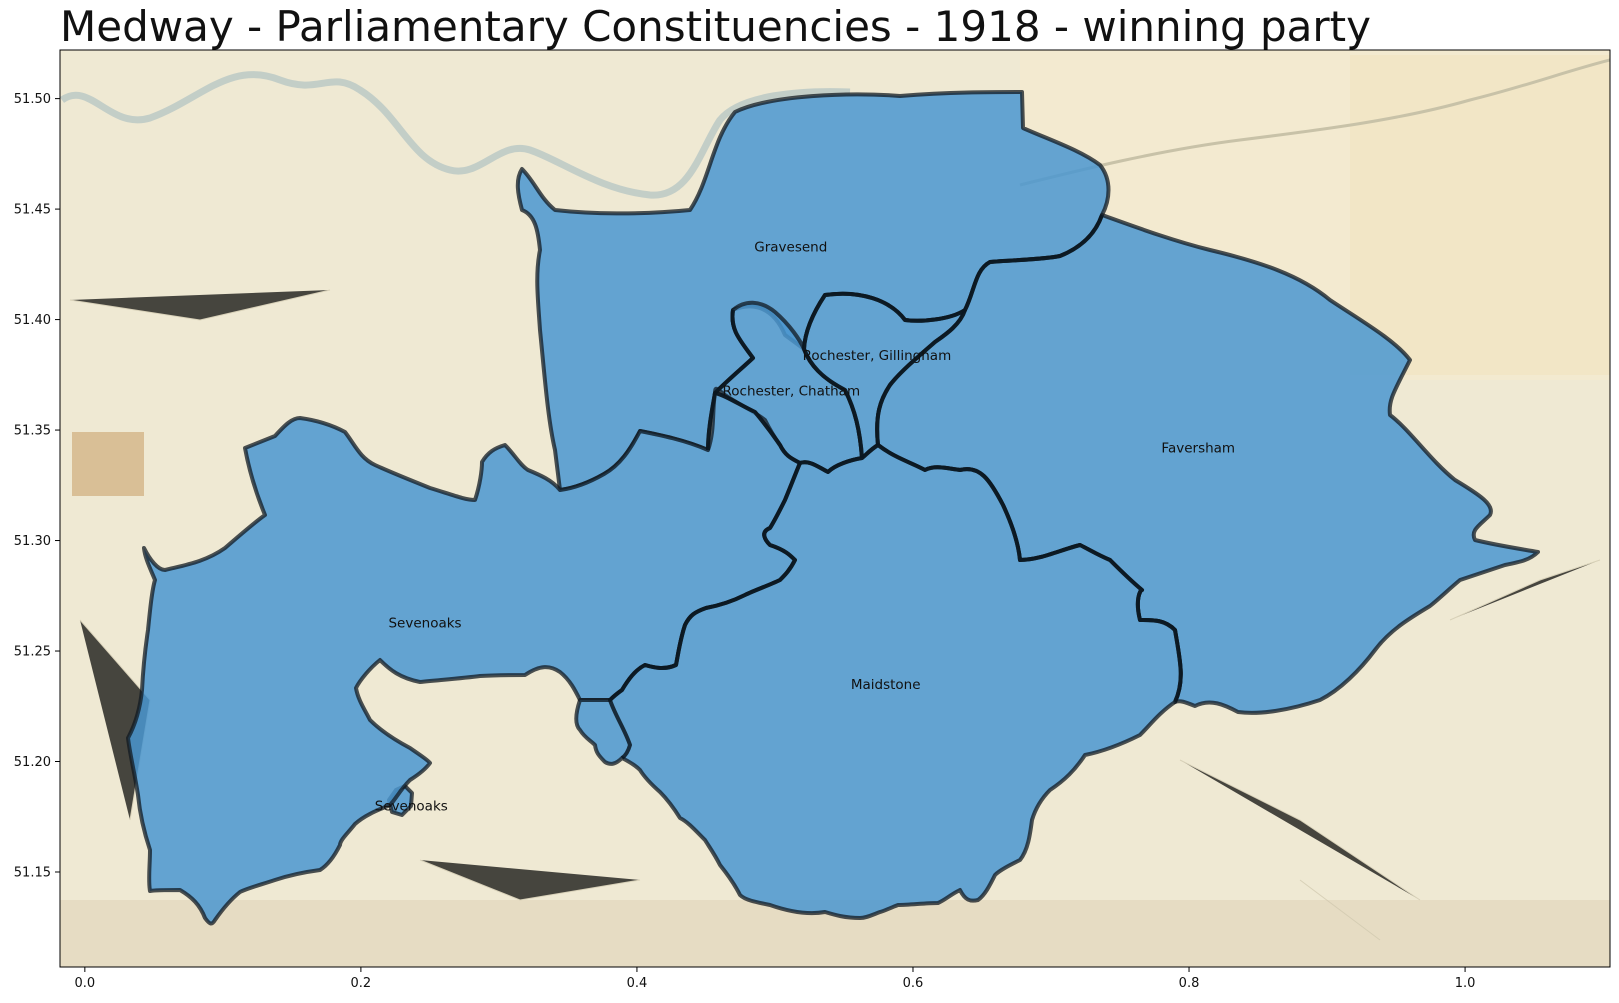  What do you see at coordinates (32, 99) in the screenshot?
I see `y-tick-label: 51.50` at bounding box center [32, 99].